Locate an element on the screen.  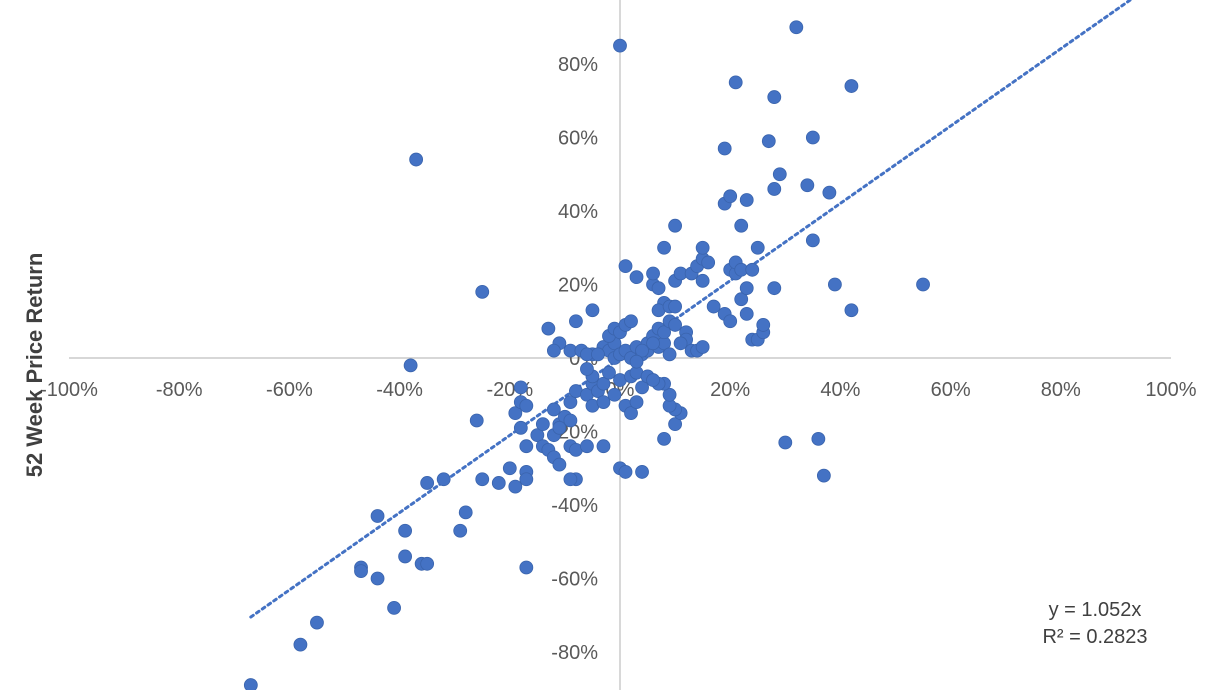
trendline-equation: y = 1.052x is located at coordinates (1095, 610).